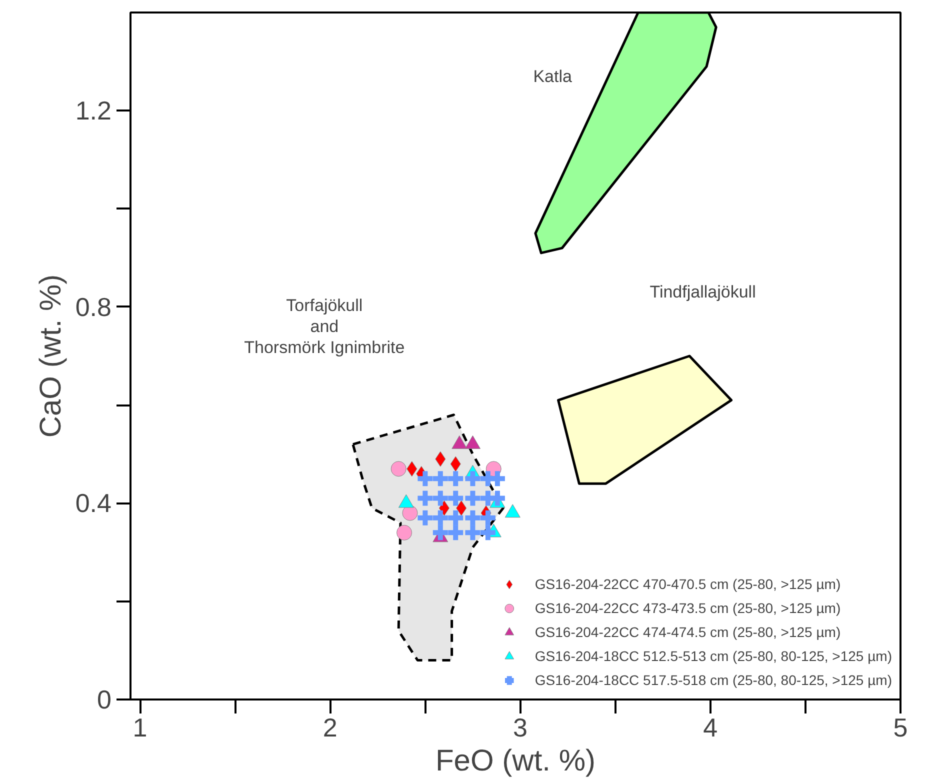 The width and height of the screenshot is (942, 782). What do you see at coordinates (710, 727) in the screenshot?
I see `x-tick-label: 4` at bounding box center [710, 727].